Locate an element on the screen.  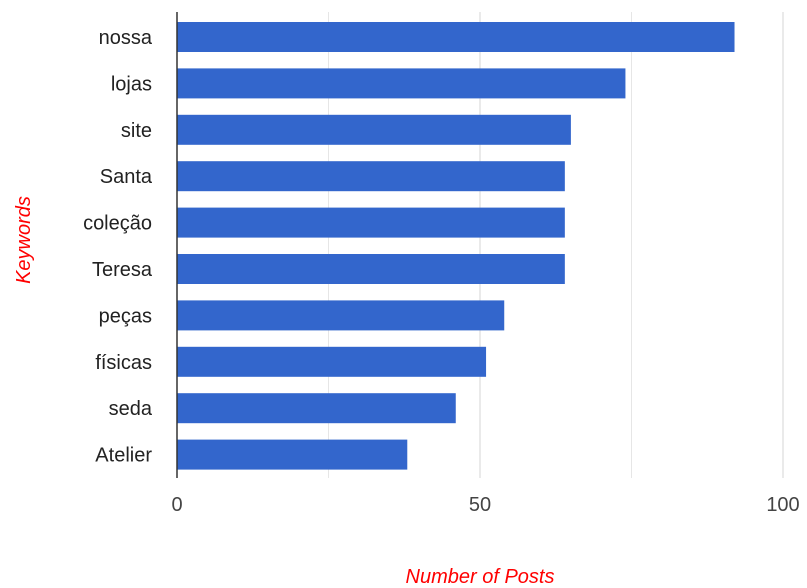
x-tick-labels: 0 50 100 is located at coordinates (485, 505).